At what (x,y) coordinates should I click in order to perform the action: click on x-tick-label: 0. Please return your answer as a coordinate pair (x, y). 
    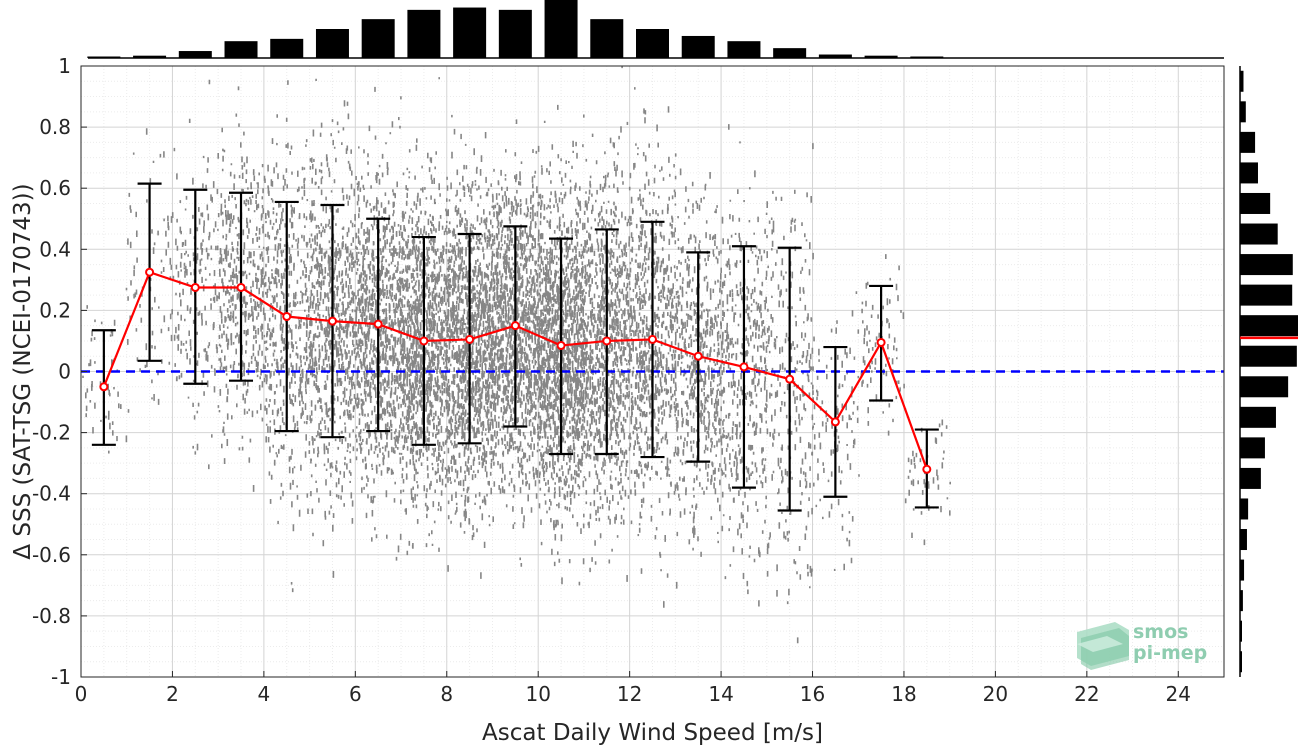
    Looking at the image, I should click on (81, 694).